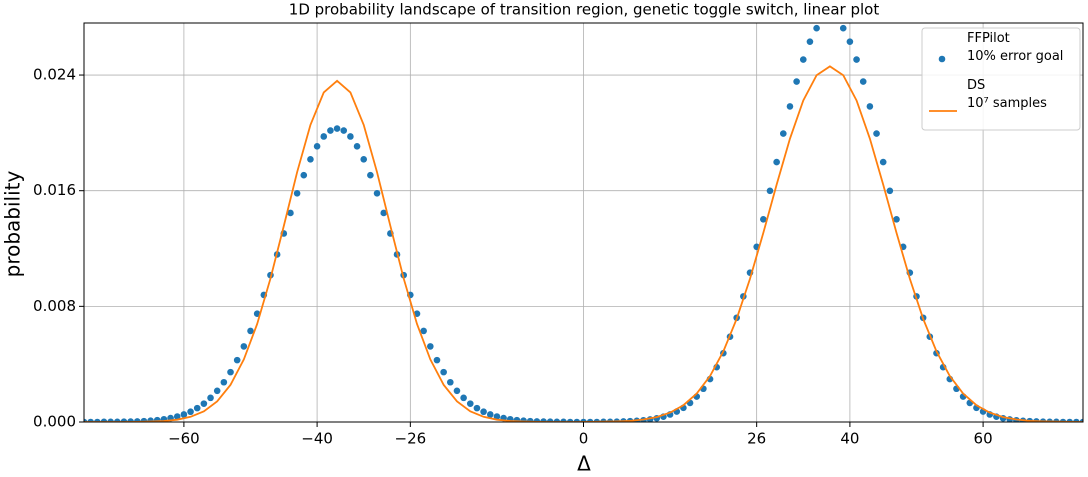  I want to click on y-axis-label: probability, so click(13, 223).